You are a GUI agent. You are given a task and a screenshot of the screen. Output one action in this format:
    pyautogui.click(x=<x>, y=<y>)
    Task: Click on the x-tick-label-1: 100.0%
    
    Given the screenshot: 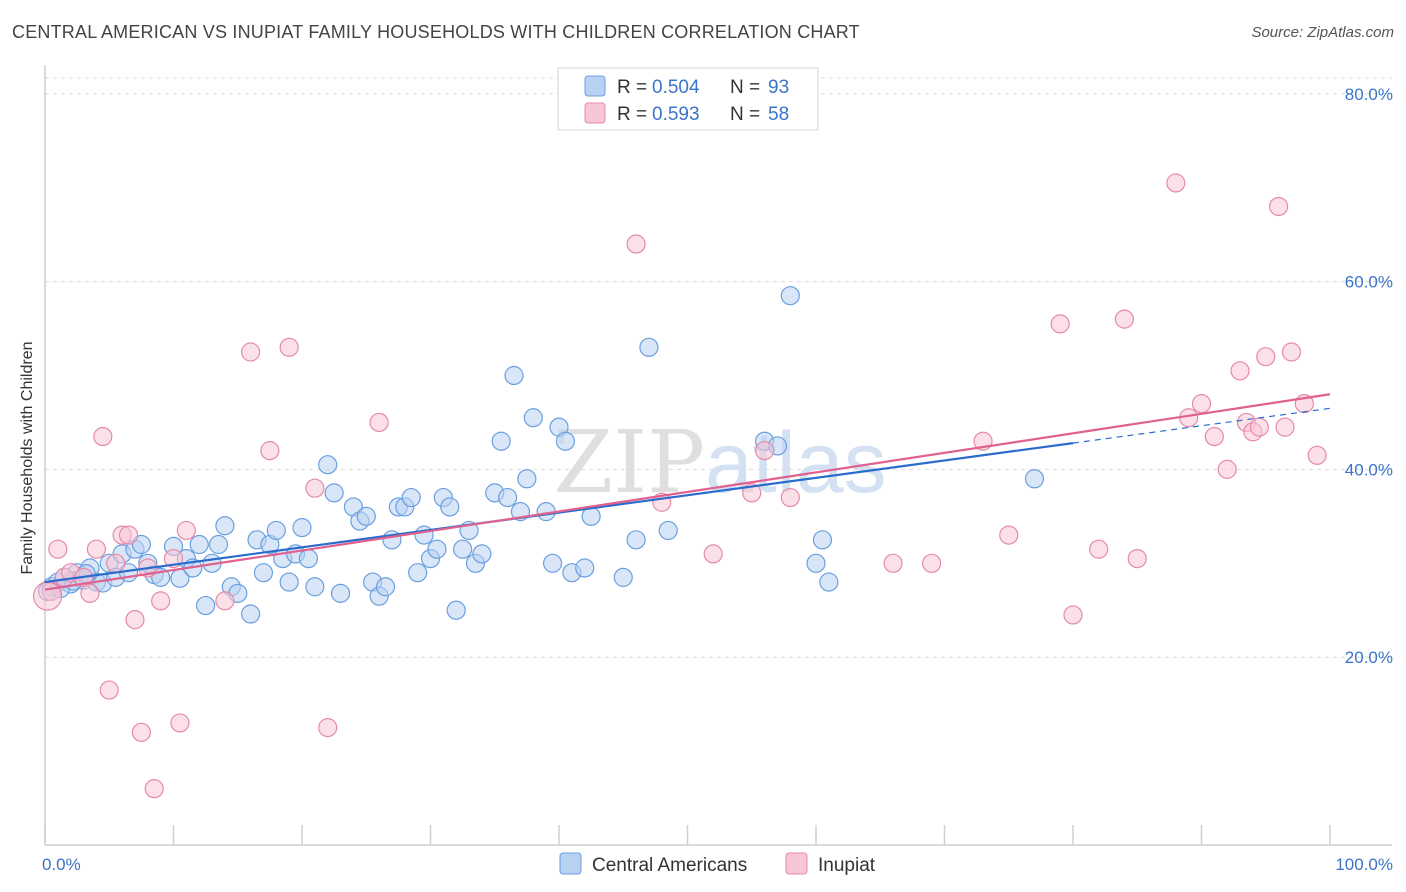 What is the action you would take?
    pyautogui.click(x=1364, y=864)
    